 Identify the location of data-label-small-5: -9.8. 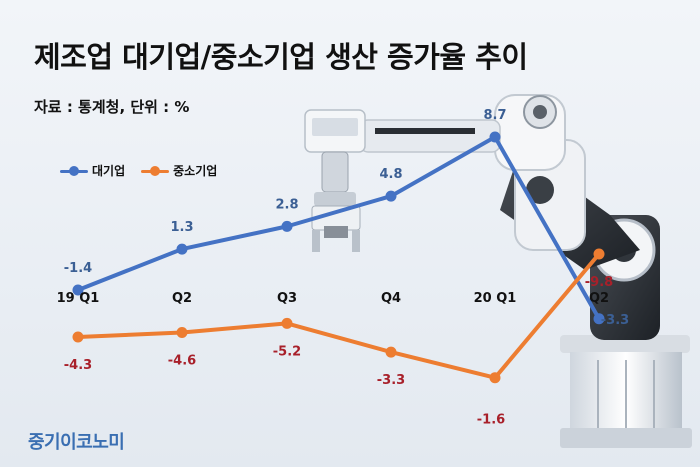
(599, 282).